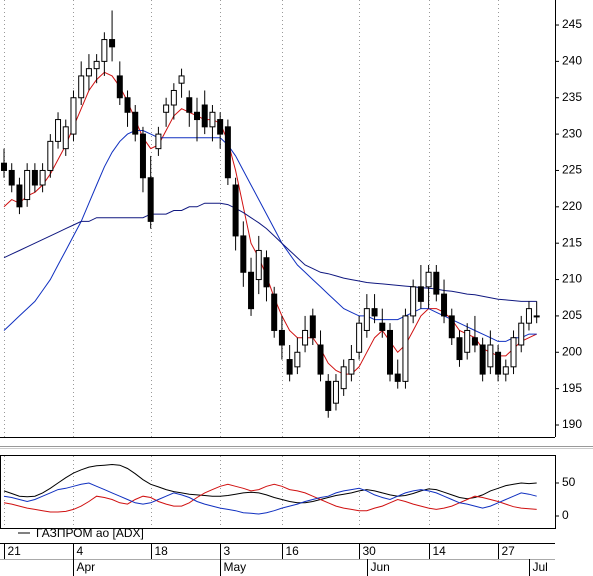 Image resolution: width=593 pixels, height=576 pixels. Describe the element at coordinates (572, 424) in the screenshot. I see `y-tick-label: 190` at that location.